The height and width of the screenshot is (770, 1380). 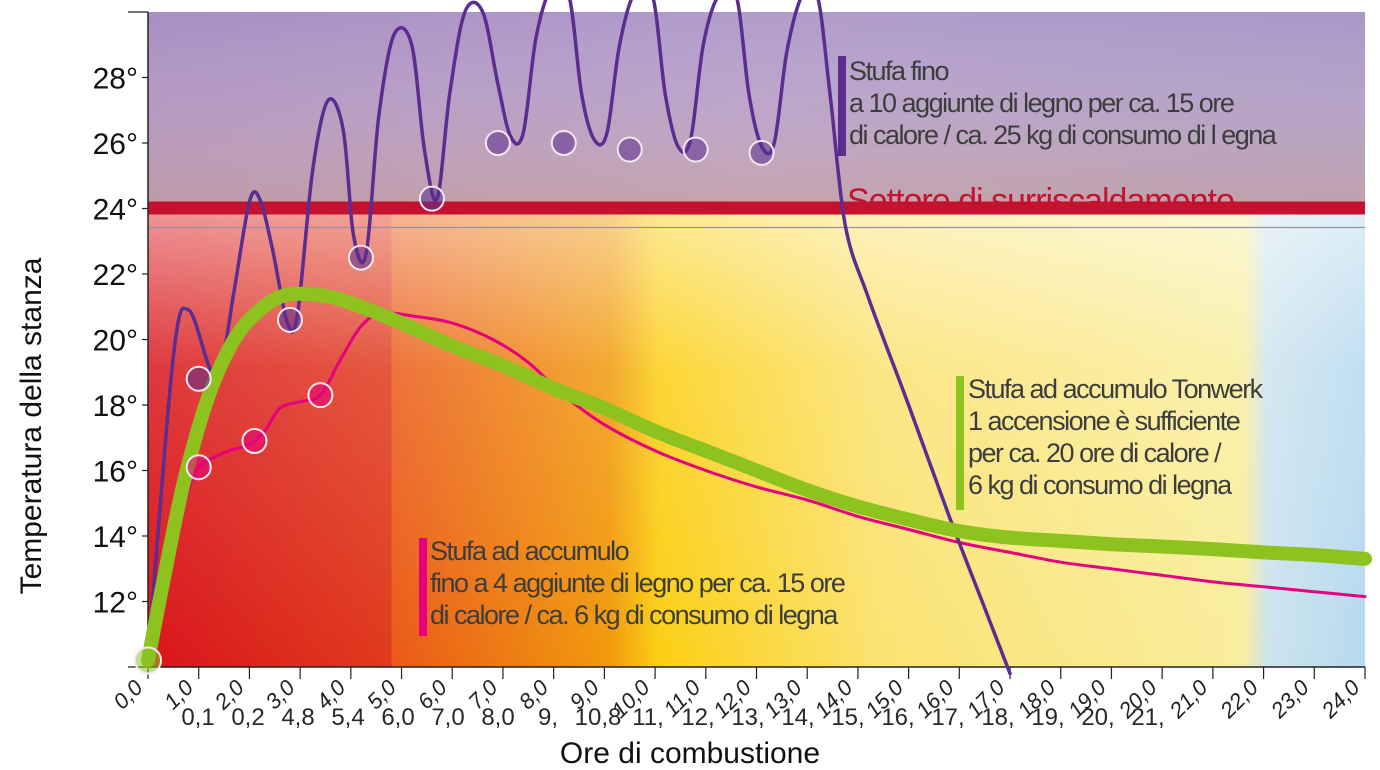 I want to click on x-tick-label: 24,0, so click(x=1340, y=698).